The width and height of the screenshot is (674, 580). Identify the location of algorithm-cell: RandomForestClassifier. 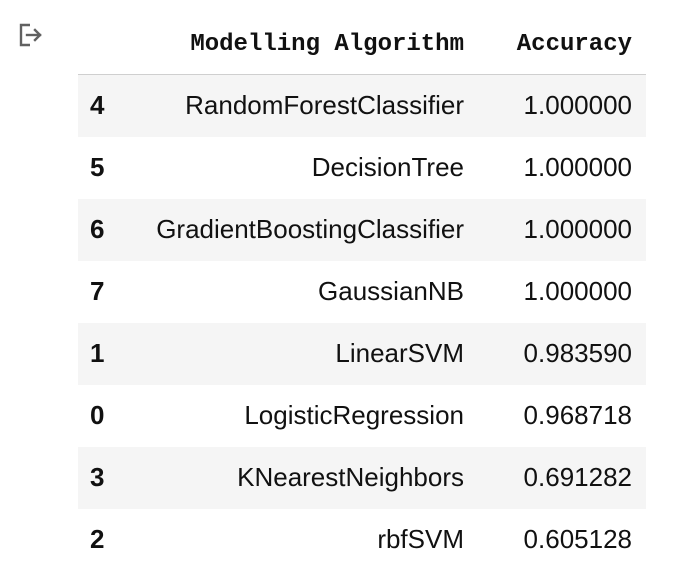
(324, 105).